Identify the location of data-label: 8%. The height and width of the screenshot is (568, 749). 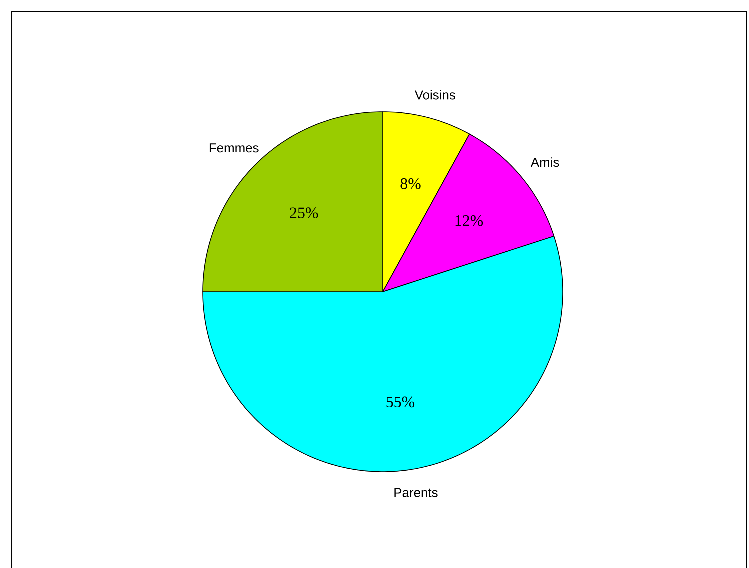
(410, 184).